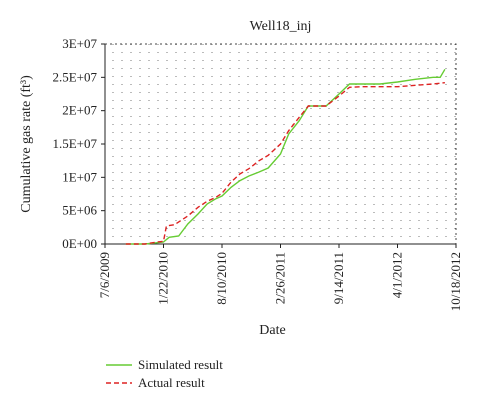  What do you see at coordinates (104, 275) in the screenshot?
I see `x-tick-label: 7/6/2009` at bounding box center [104, 275].